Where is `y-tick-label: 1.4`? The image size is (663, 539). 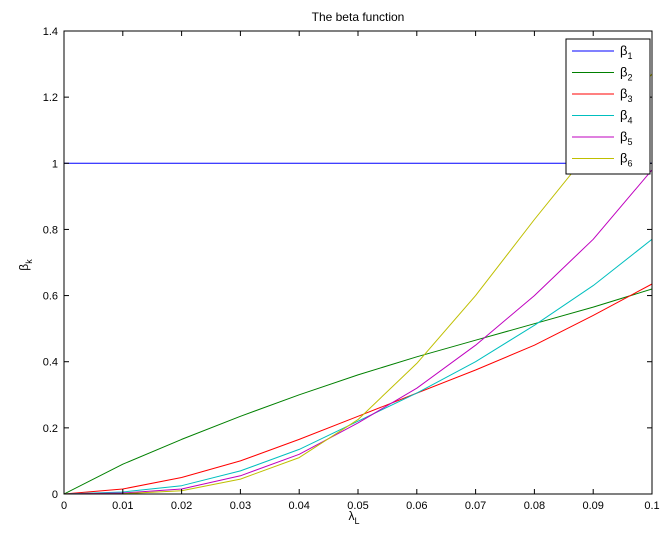
y-tick-label: 1.4 is located at coordinates (50, 32).